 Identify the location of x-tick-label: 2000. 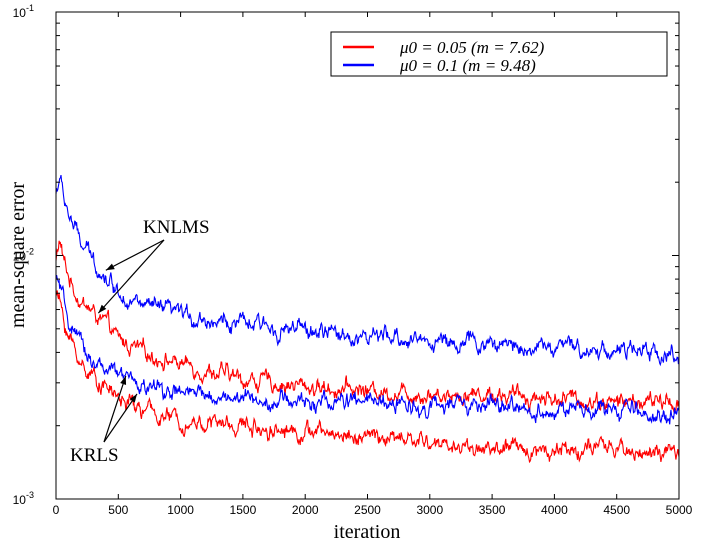
(305, 510).